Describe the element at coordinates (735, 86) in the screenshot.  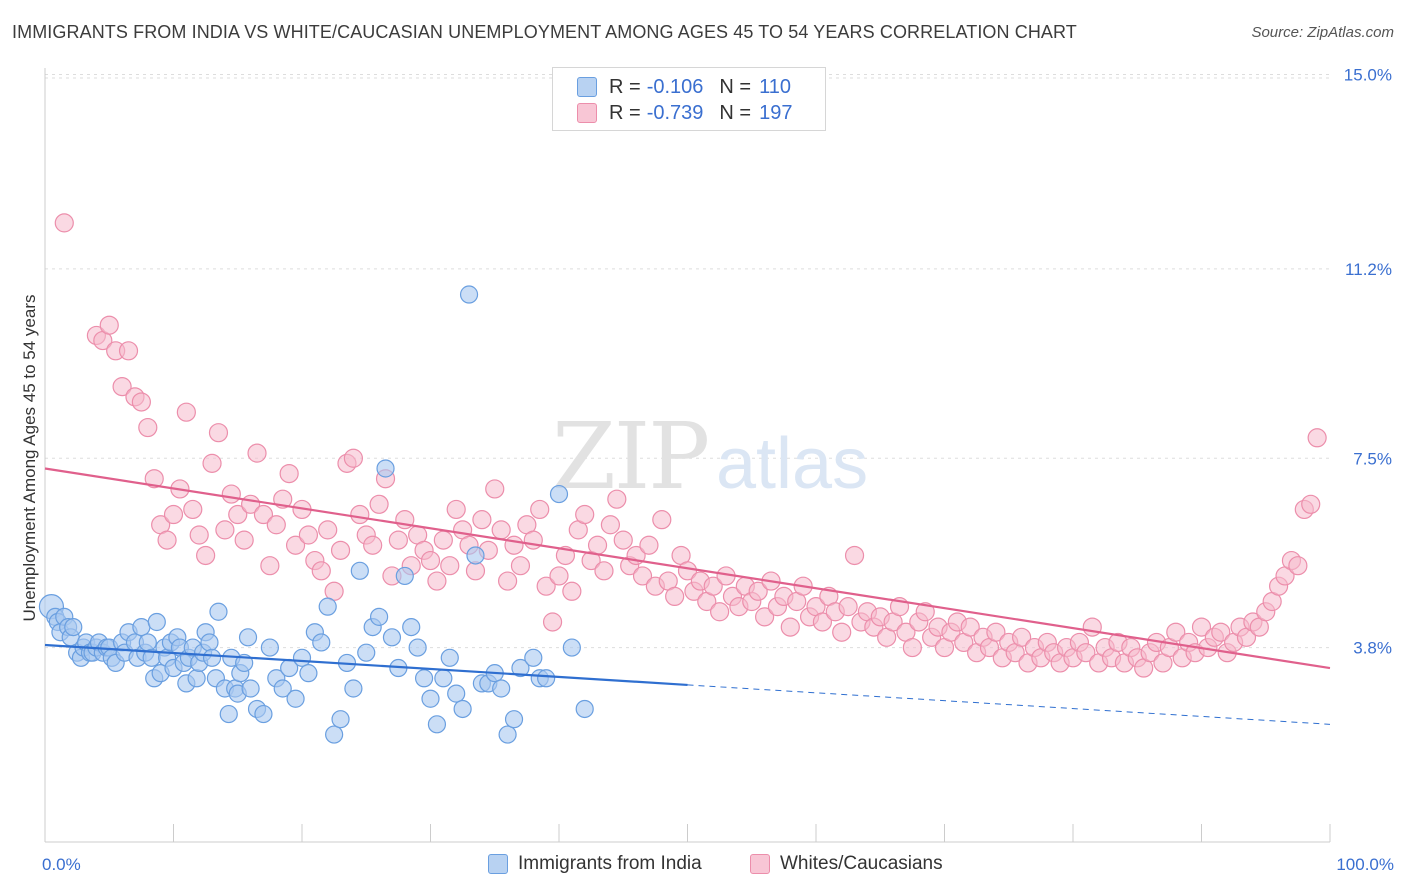
I see `legend-n-label: N =` at that location.